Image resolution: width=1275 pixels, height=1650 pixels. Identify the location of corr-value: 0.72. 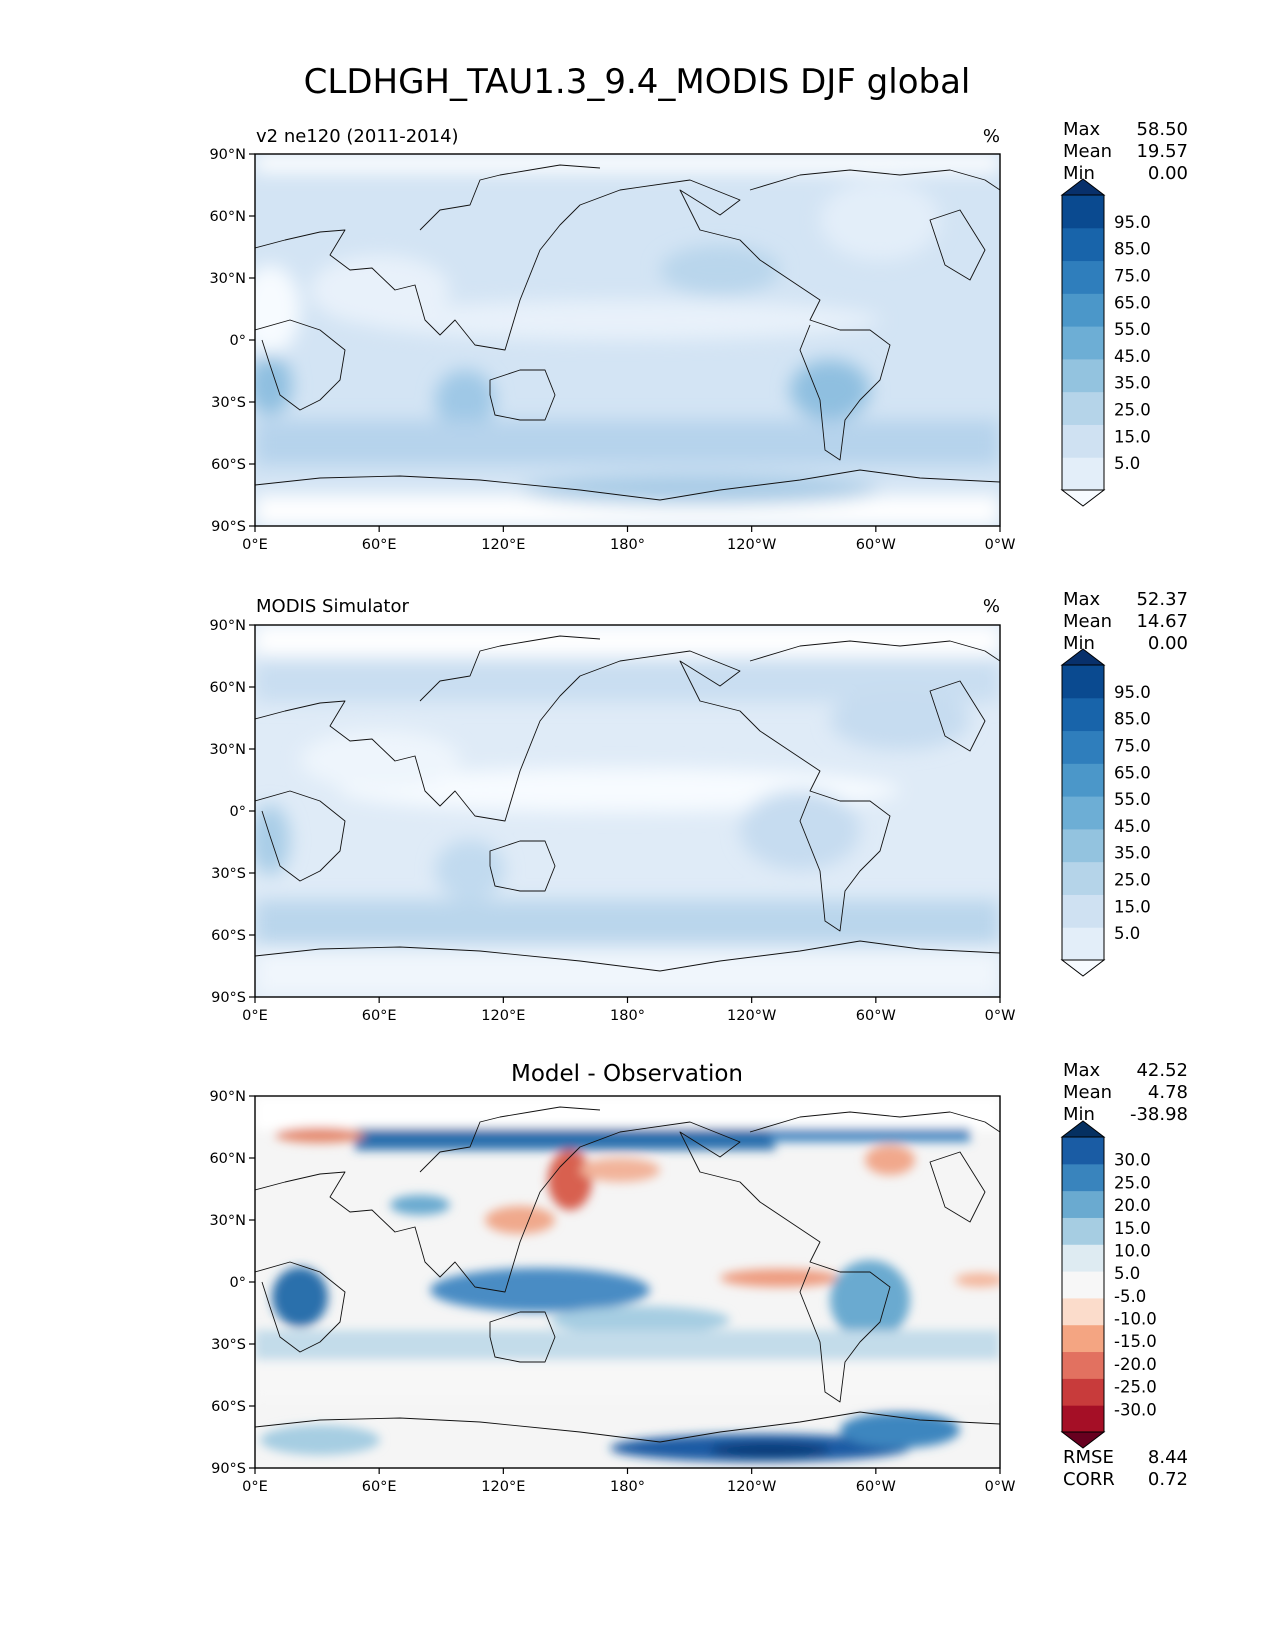
(1168, 1479).